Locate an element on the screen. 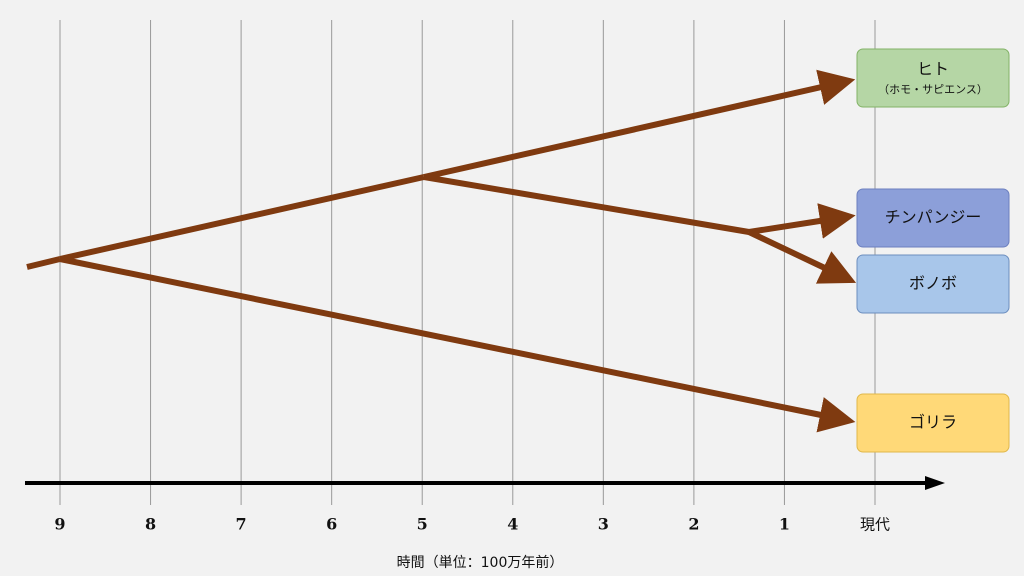  tick-label: 6 is located at coordinates (331, 524).